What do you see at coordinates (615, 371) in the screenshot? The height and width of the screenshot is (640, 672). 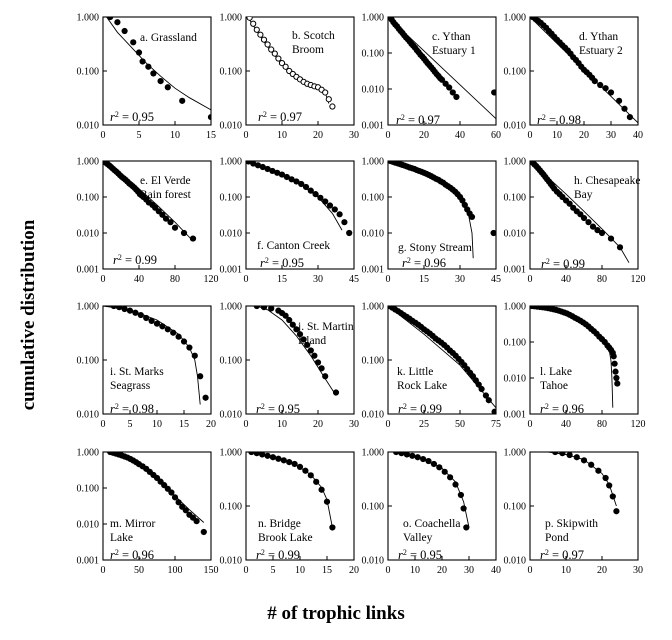 I see `panel-l-data-point` at bounding box center [615, 371].